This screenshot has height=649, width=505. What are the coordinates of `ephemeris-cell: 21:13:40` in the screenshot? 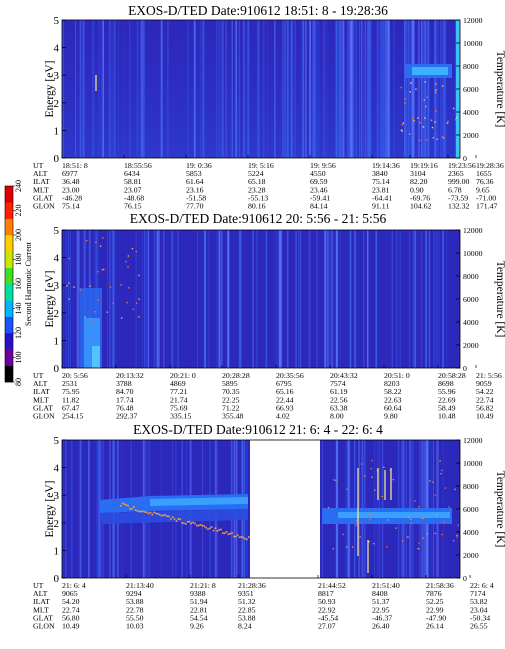 It's located at (140, 585).